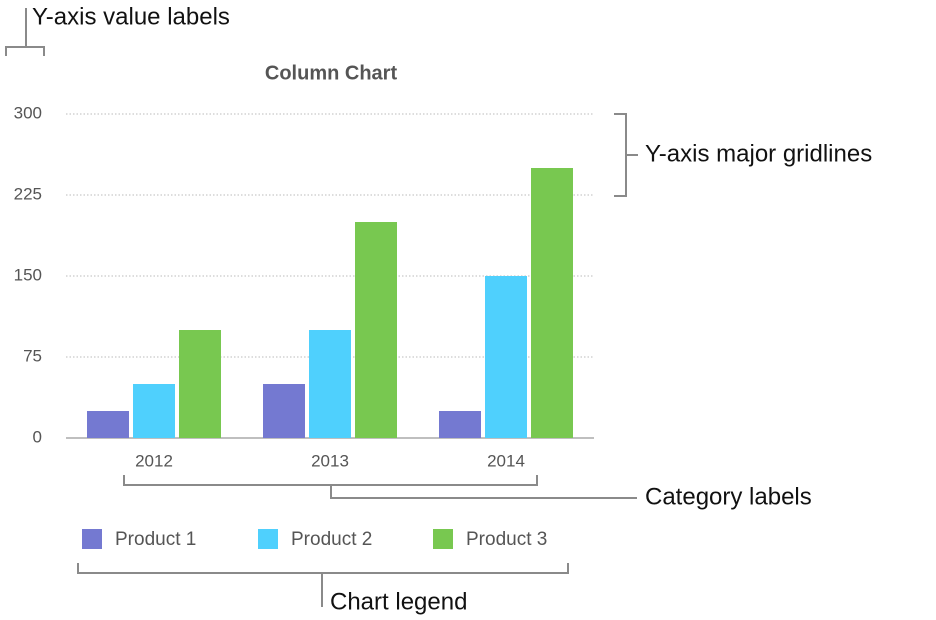 This screenshot has width=936, height=620. What do you see at coordinates (28, 112) in the screenshot?
I see `y-tick-label: 300` at bounding box center [28, 112].